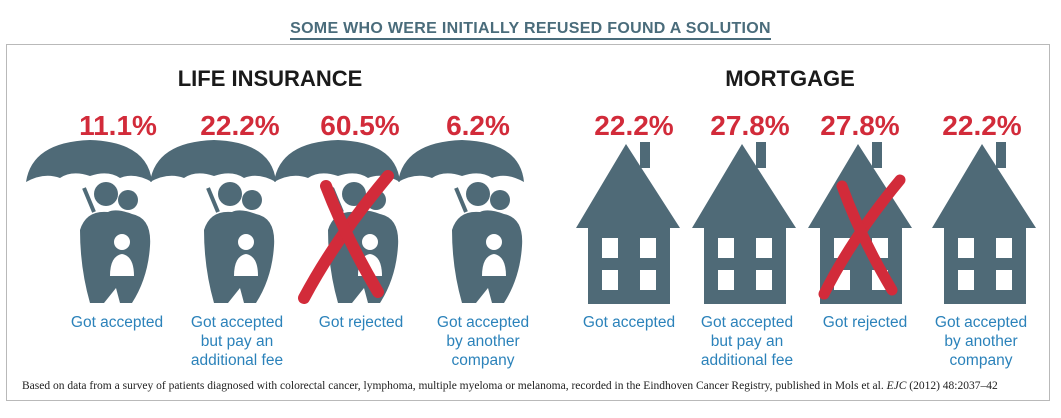  Describe the element at coordinates (478, 125) in the screenshot. I see `life-pct-other-company: 6.2%` at that location.